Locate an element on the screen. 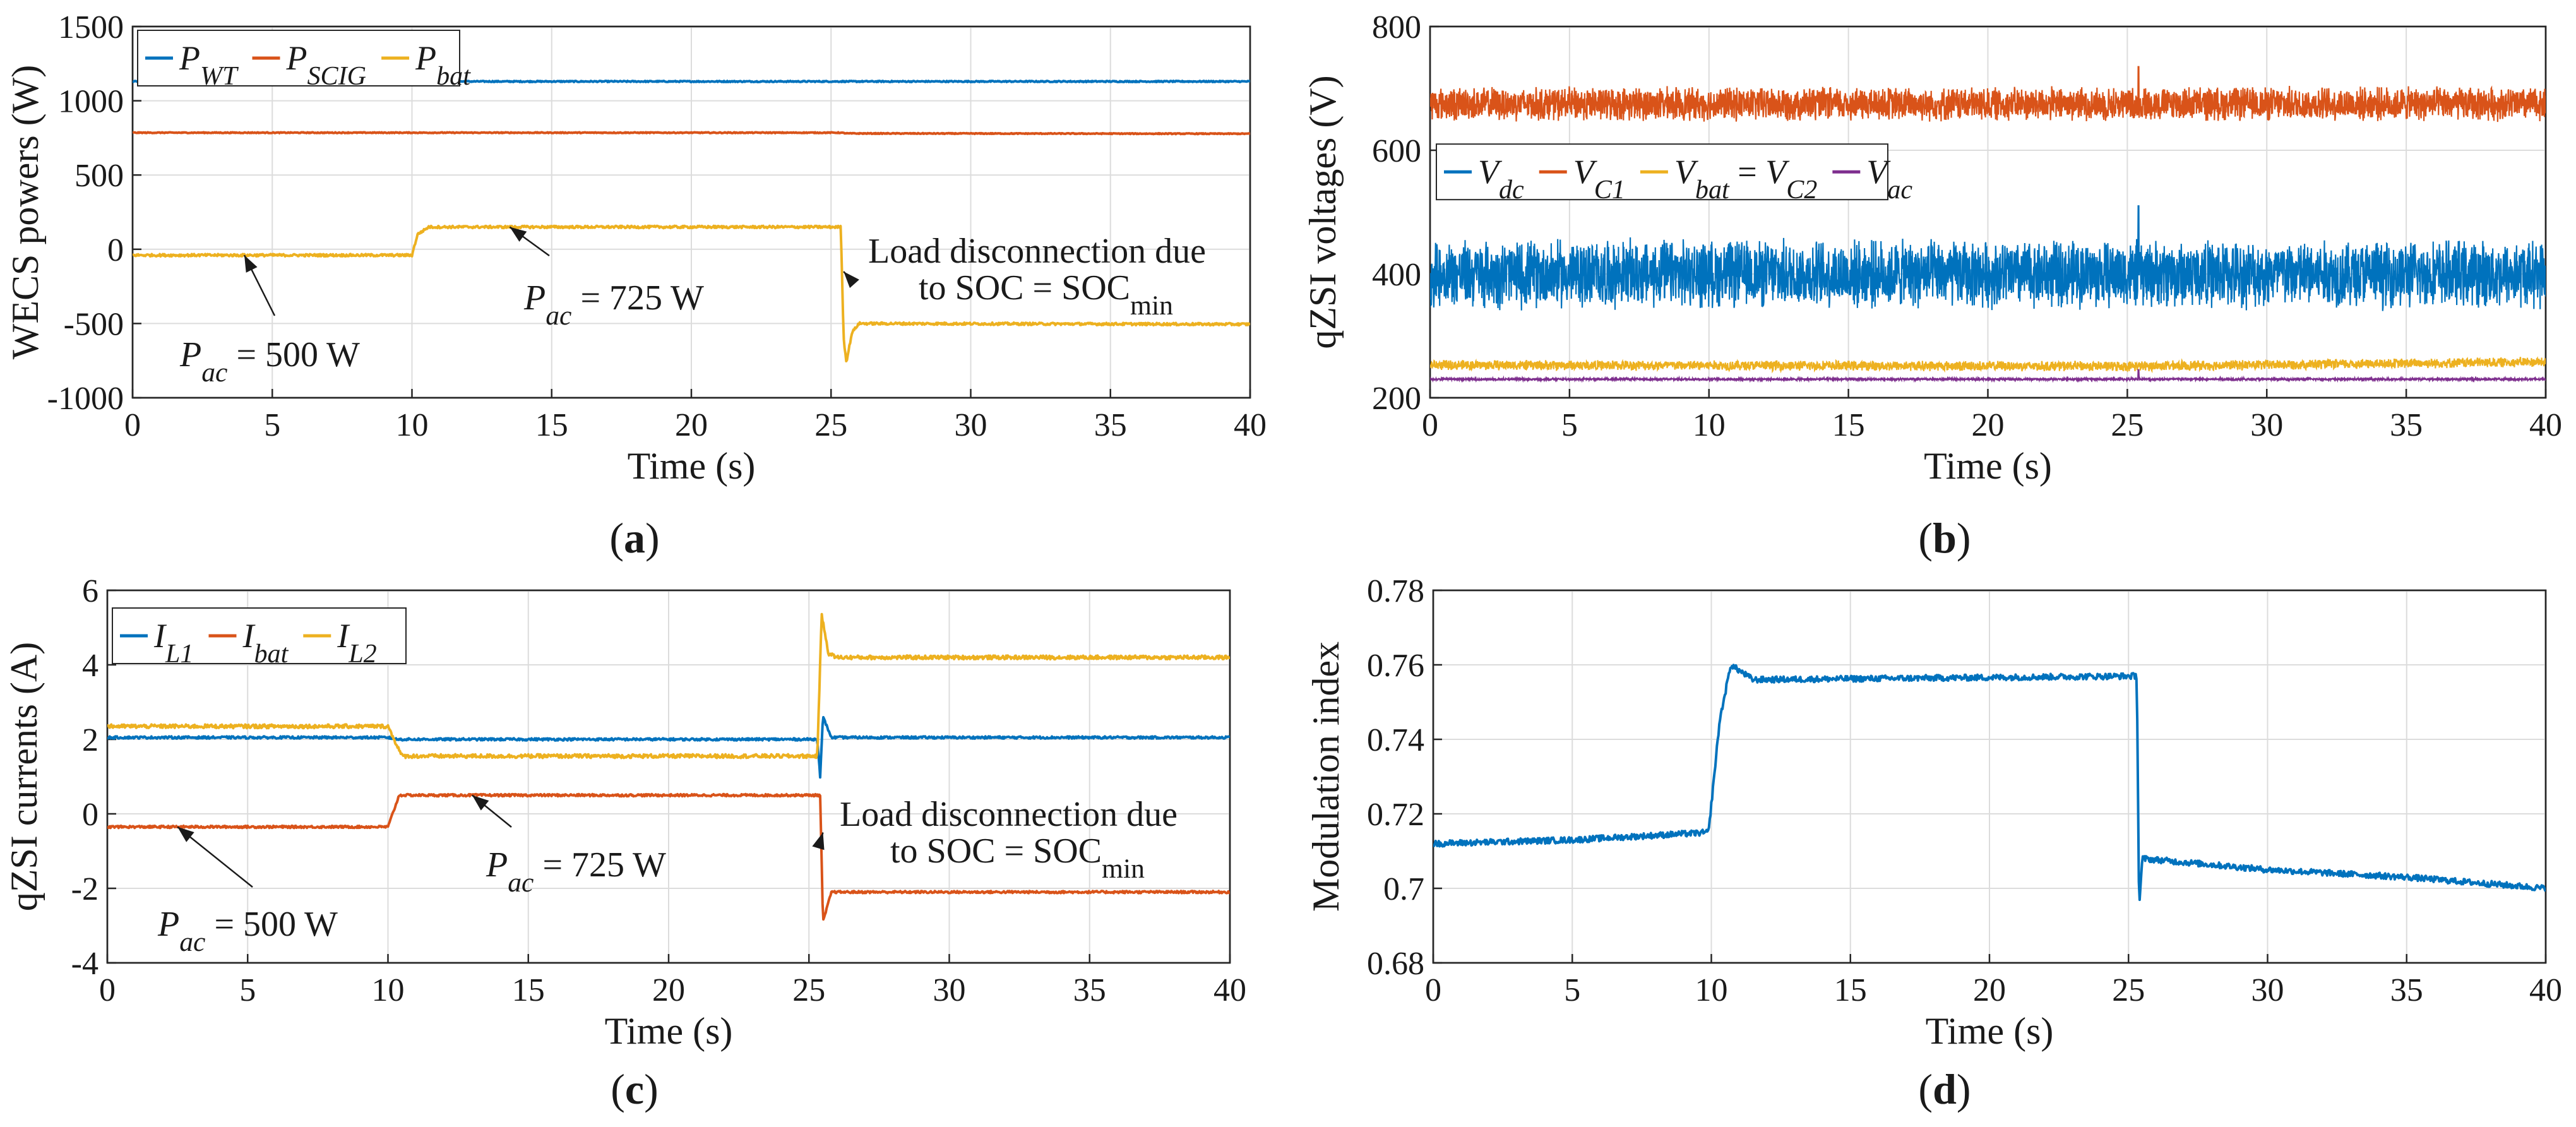 The width and height of the screenshot is (2576, 1127). legend-entry-3: IL2 is located at coordinates (356, 643).